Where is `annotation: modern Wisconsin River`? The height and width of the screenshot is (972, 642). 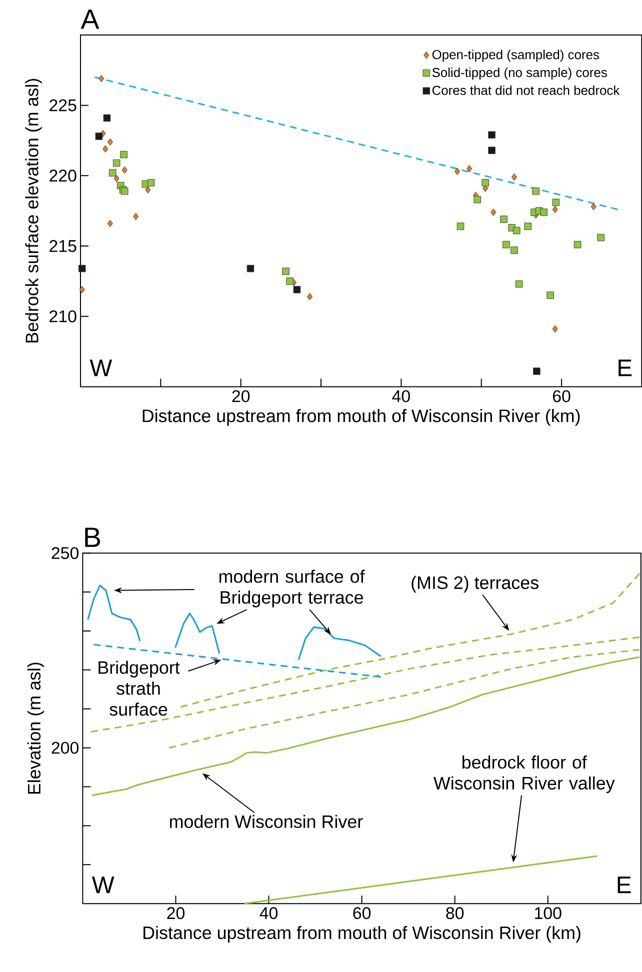
annotation: modern Wisconsin River is located at coordinates (266, 821).